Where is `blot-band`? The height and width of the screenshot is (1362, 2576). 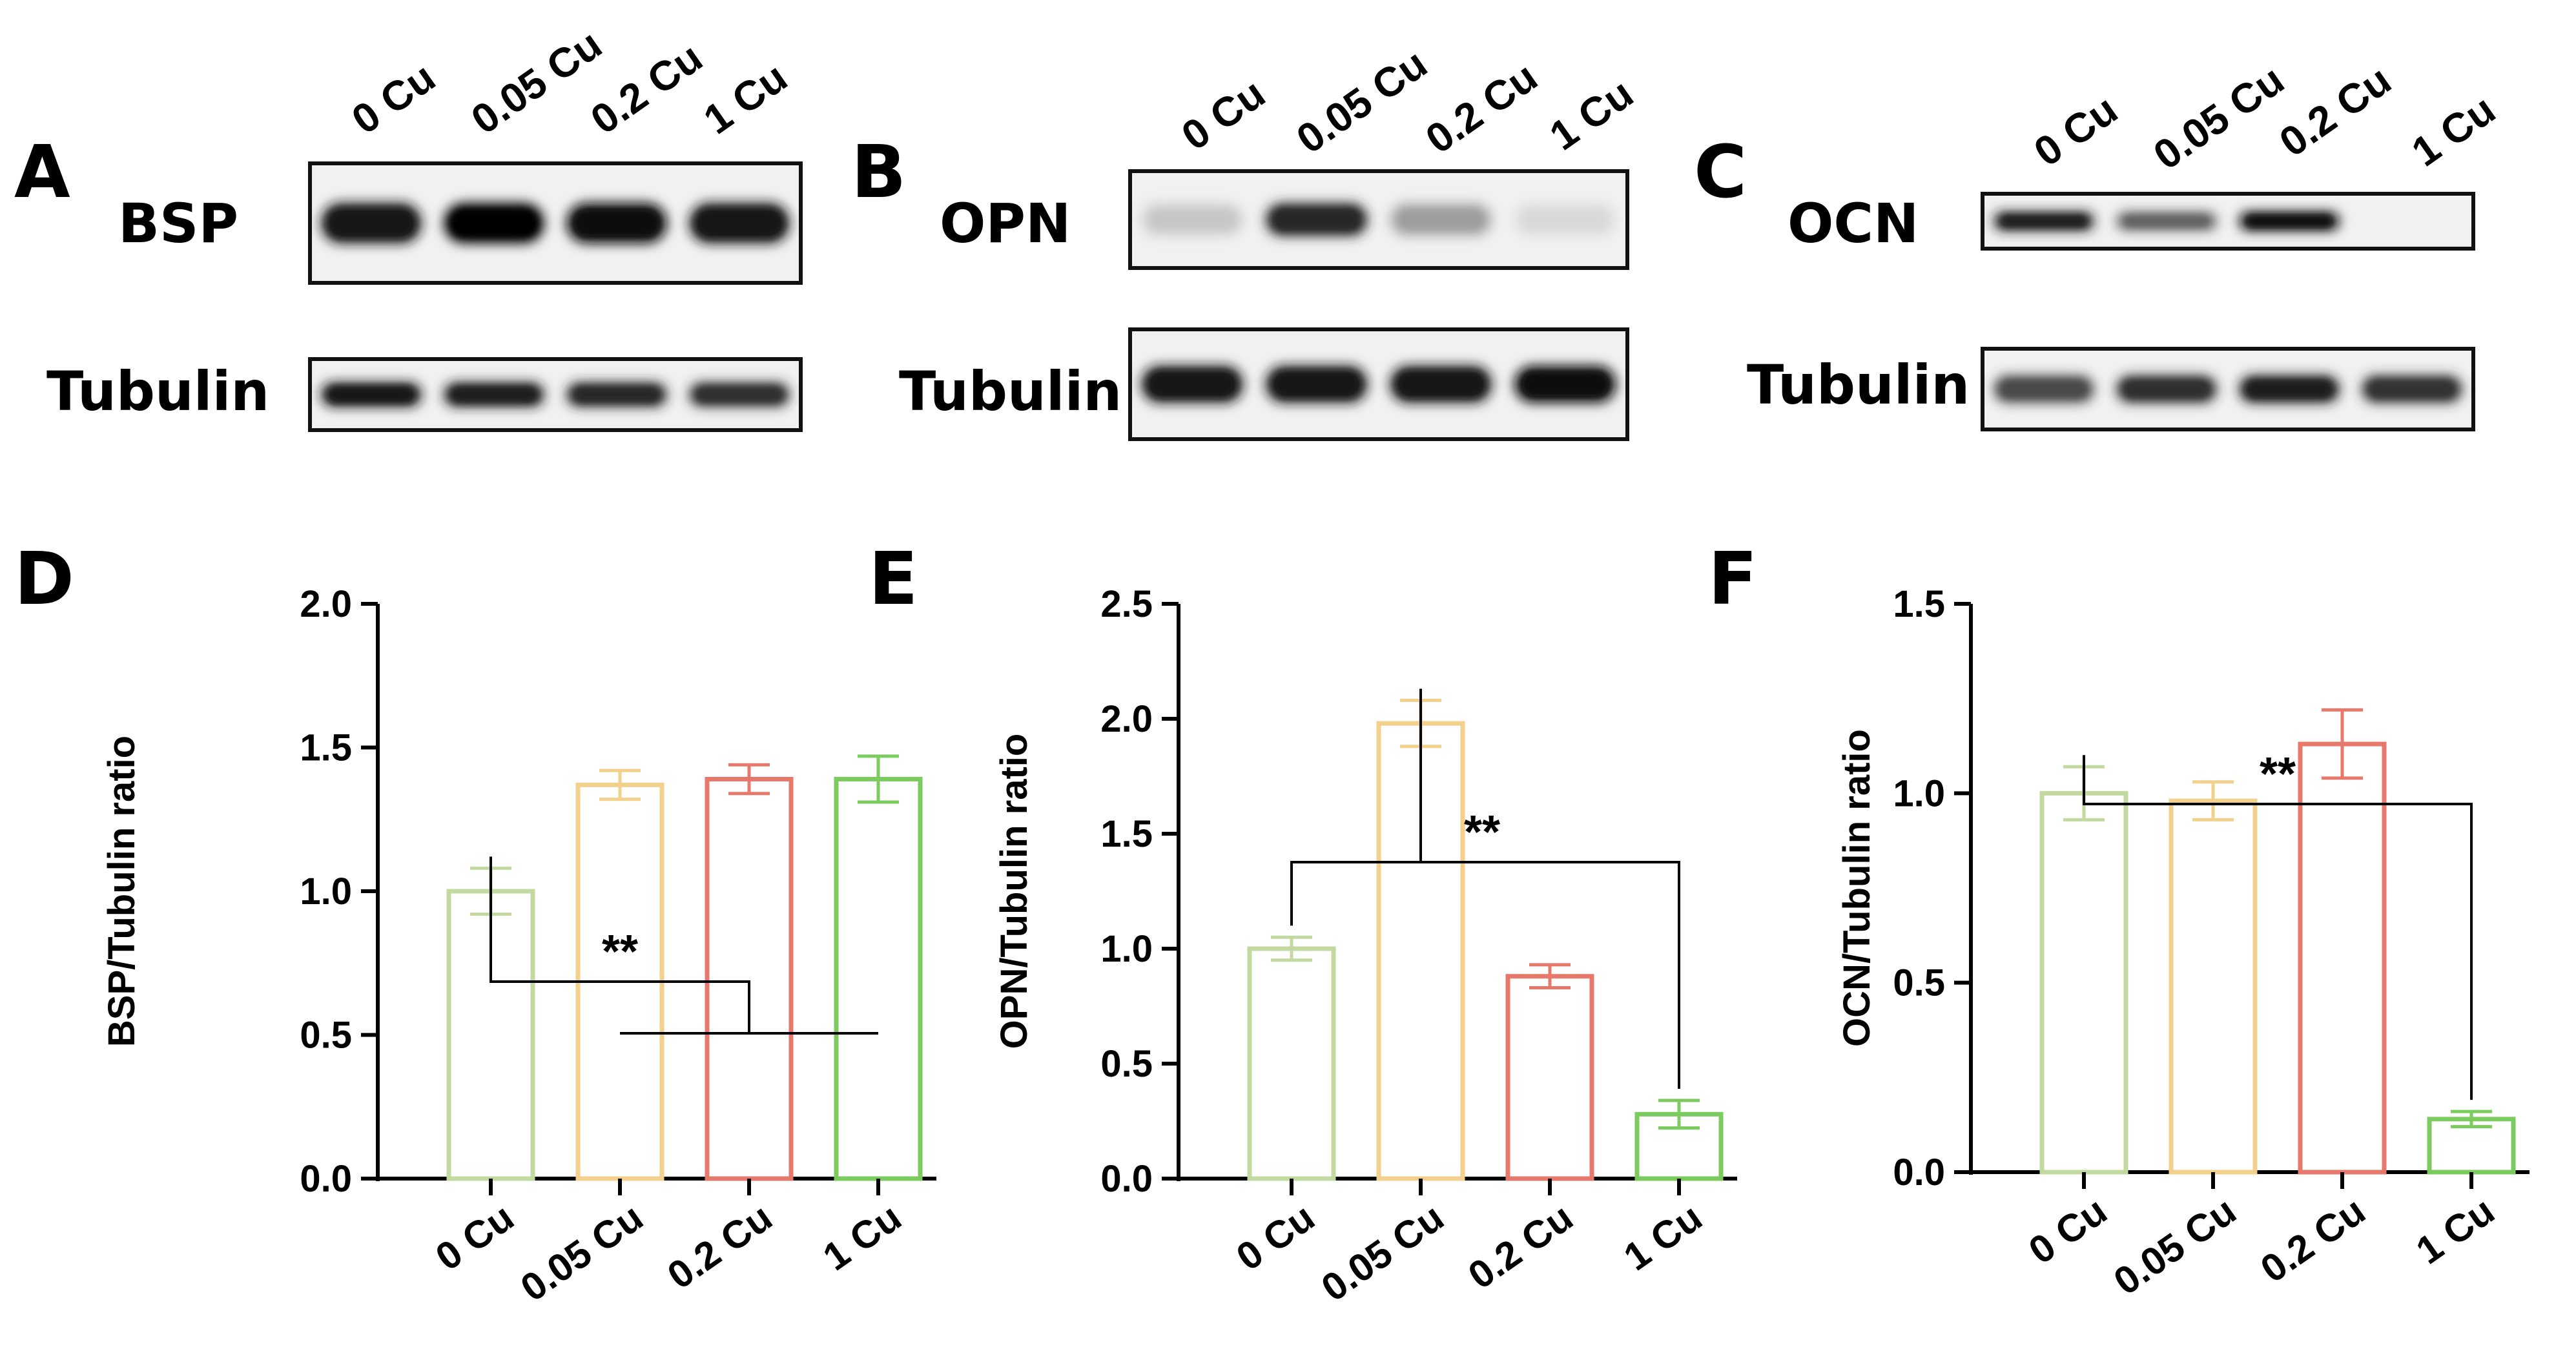 blot-band is located at coordinates (2412, 221).